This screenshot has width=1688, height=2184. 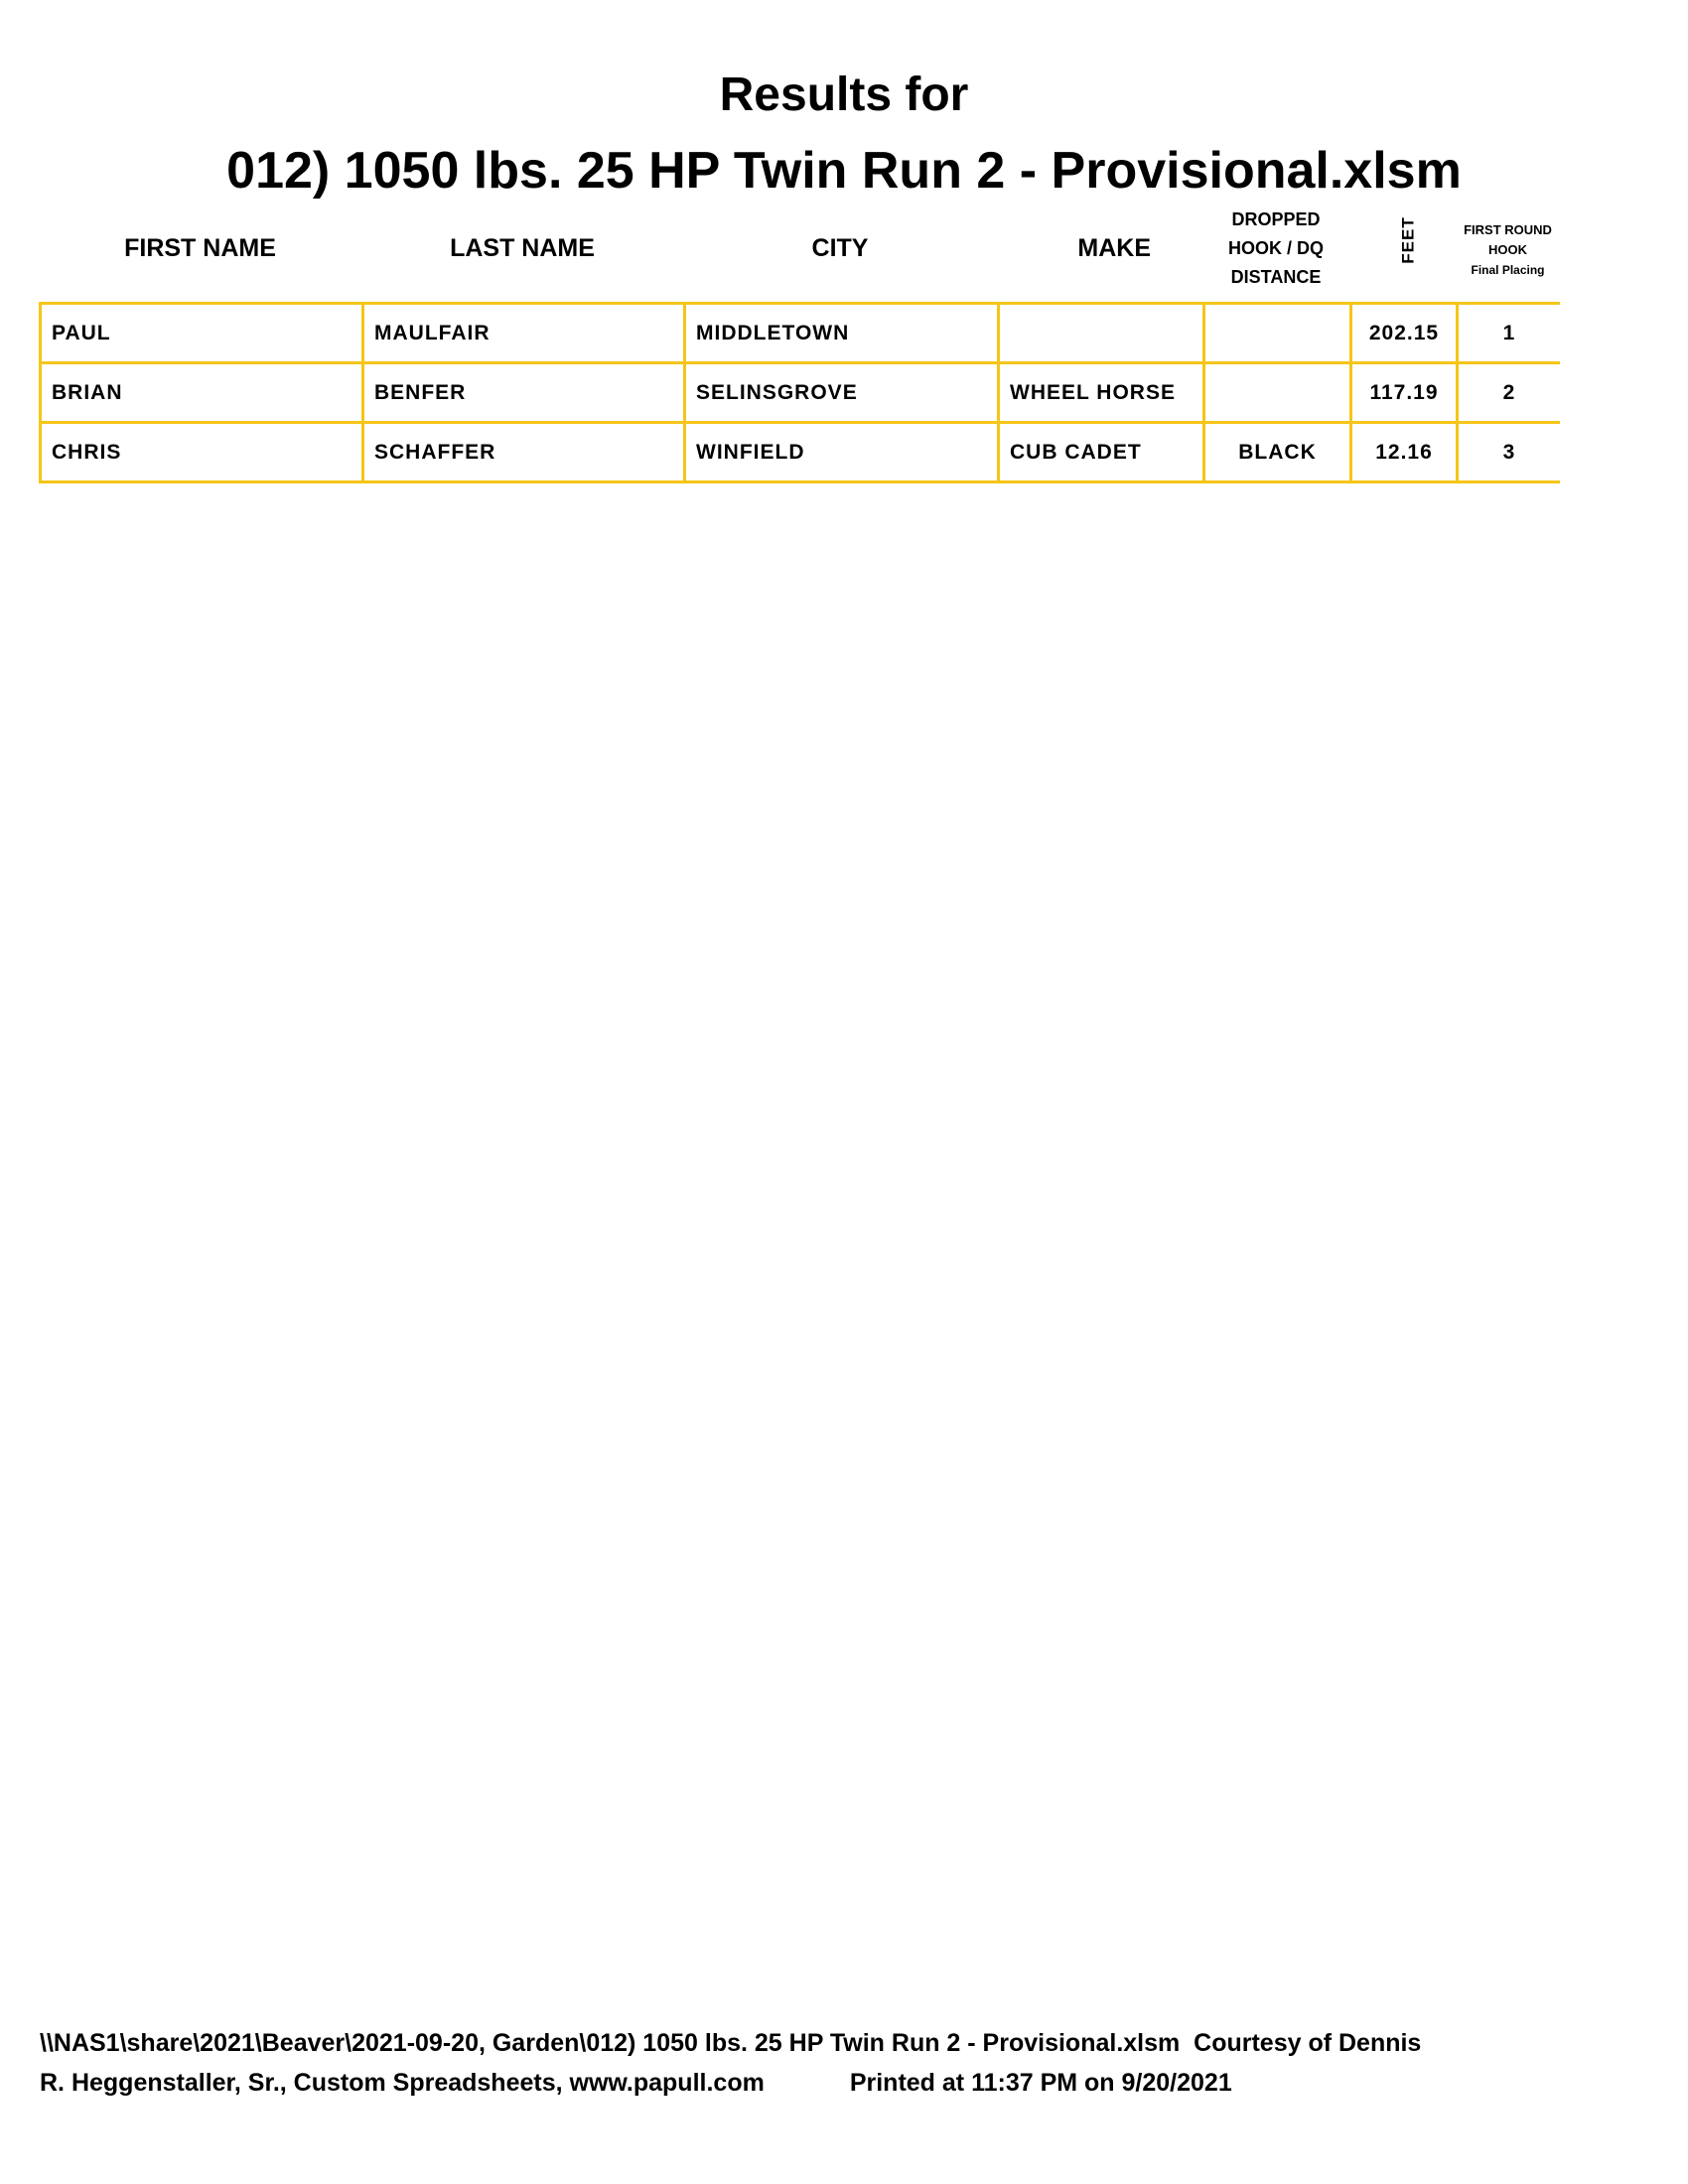 What do you see at coordinates (1508, 452) in the screenshot?
I see `cell-place: 3` at bounding box center [1508, 452].